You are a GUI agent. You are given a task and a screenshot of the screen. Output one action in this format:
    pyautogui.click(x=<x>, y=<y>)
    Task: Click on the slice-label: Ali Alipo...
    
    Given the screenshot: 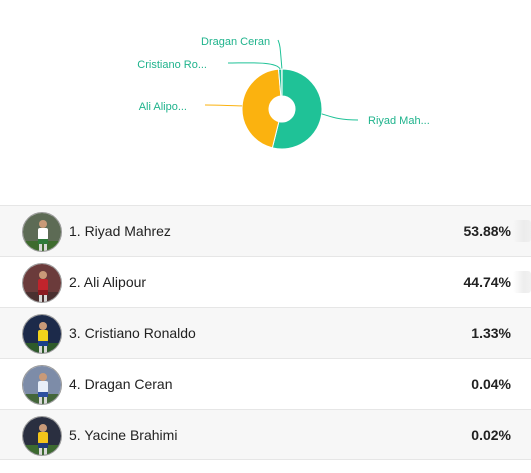 What is the action you would take?
    pyautogui.click(x=163, y=107)
    